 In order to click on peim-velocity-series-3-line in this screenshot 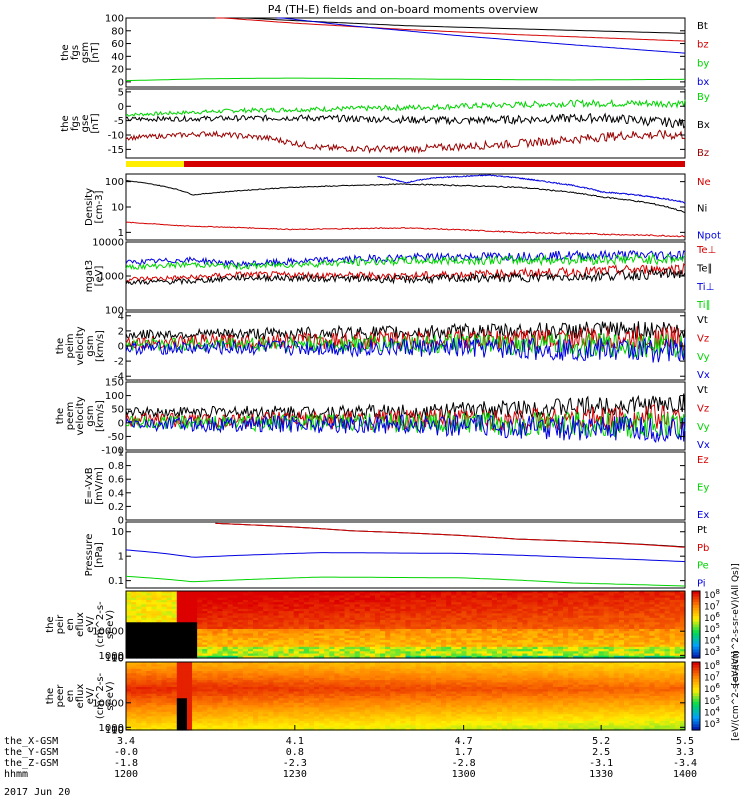, I will do `click(405, 349)`.